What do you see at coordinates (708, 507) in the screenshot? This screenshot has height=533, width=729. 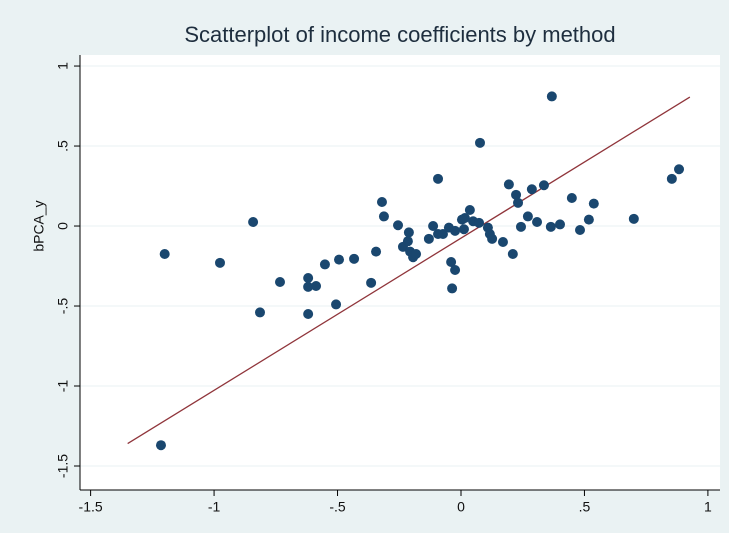 I see `x-tick-label: 1` at bounding box center [708, 507].